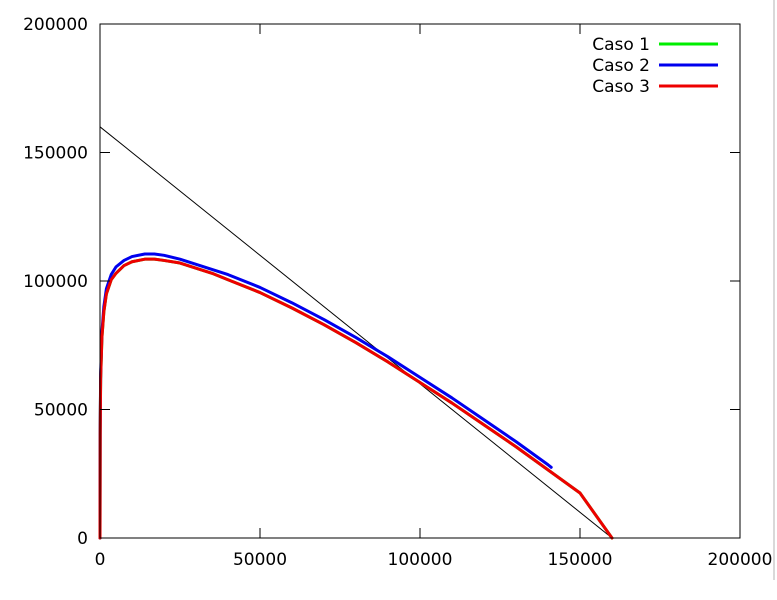  What do you see at coordinates (740, 560) in the screenshot?
I see `x-tick-label: 200000` at bounding box center [740, 560].